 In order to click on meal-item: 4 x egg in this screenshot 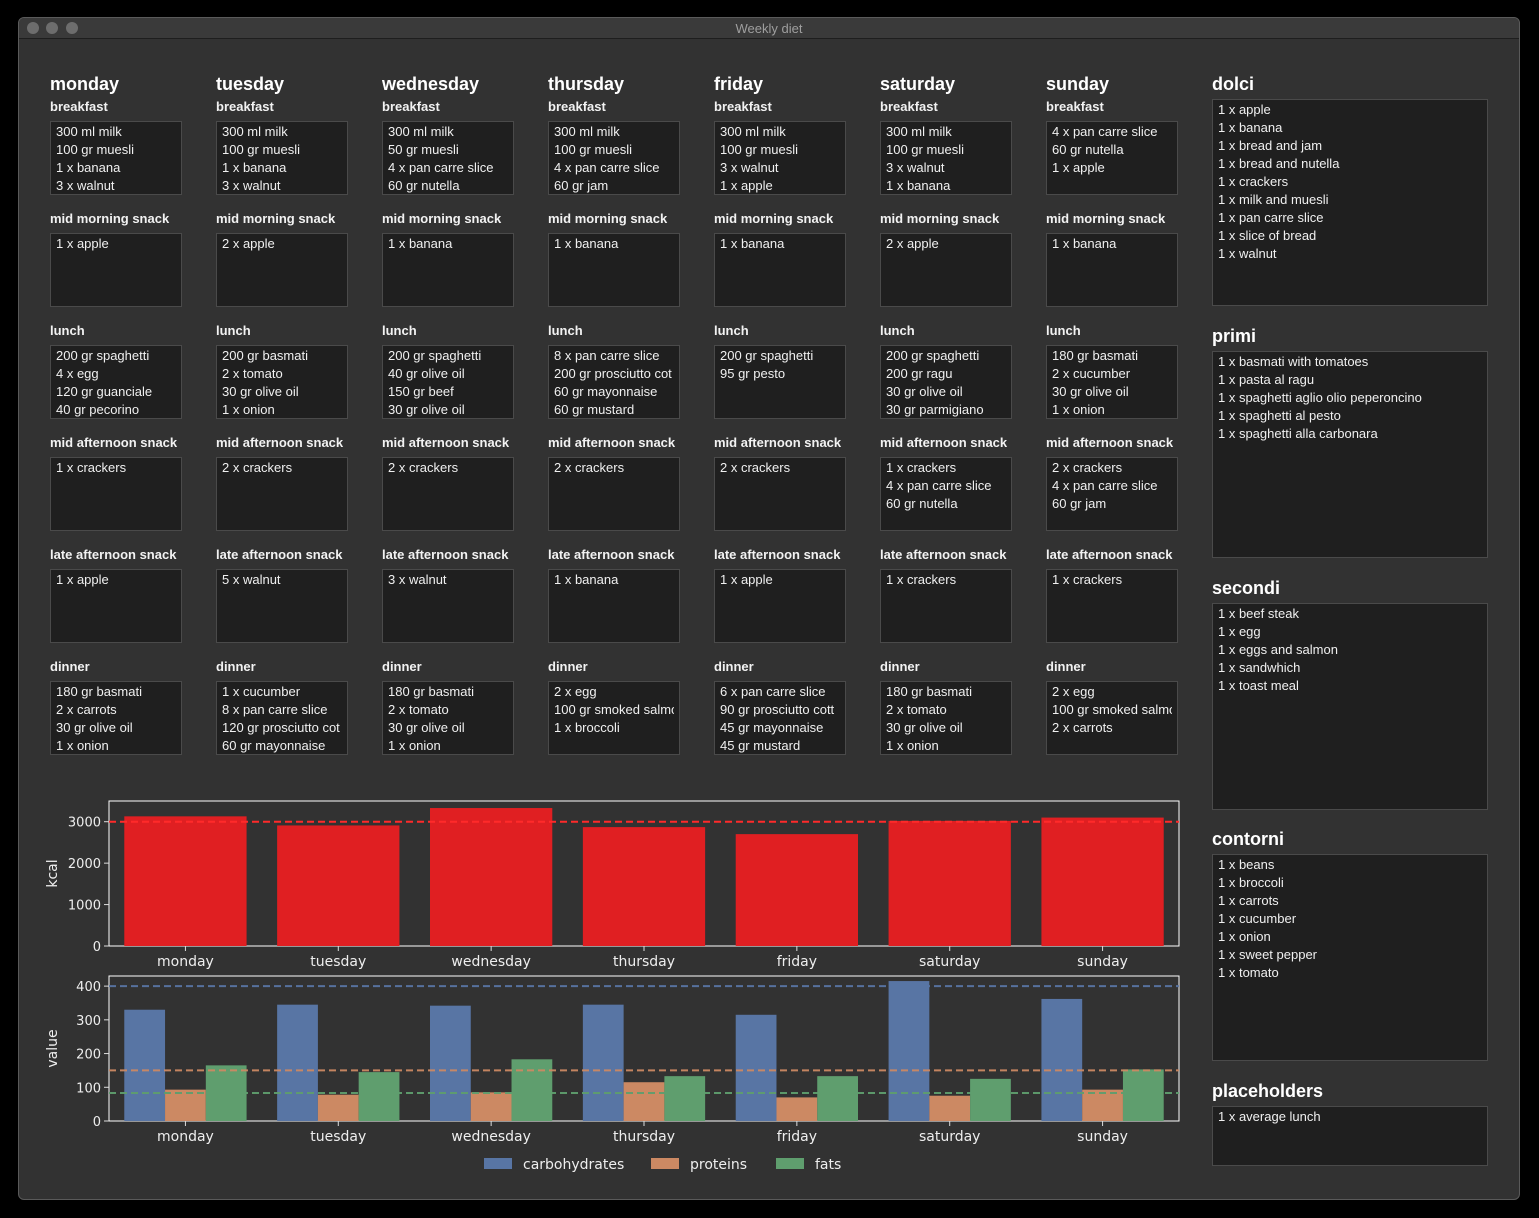, I will do `click(77, 373)`.